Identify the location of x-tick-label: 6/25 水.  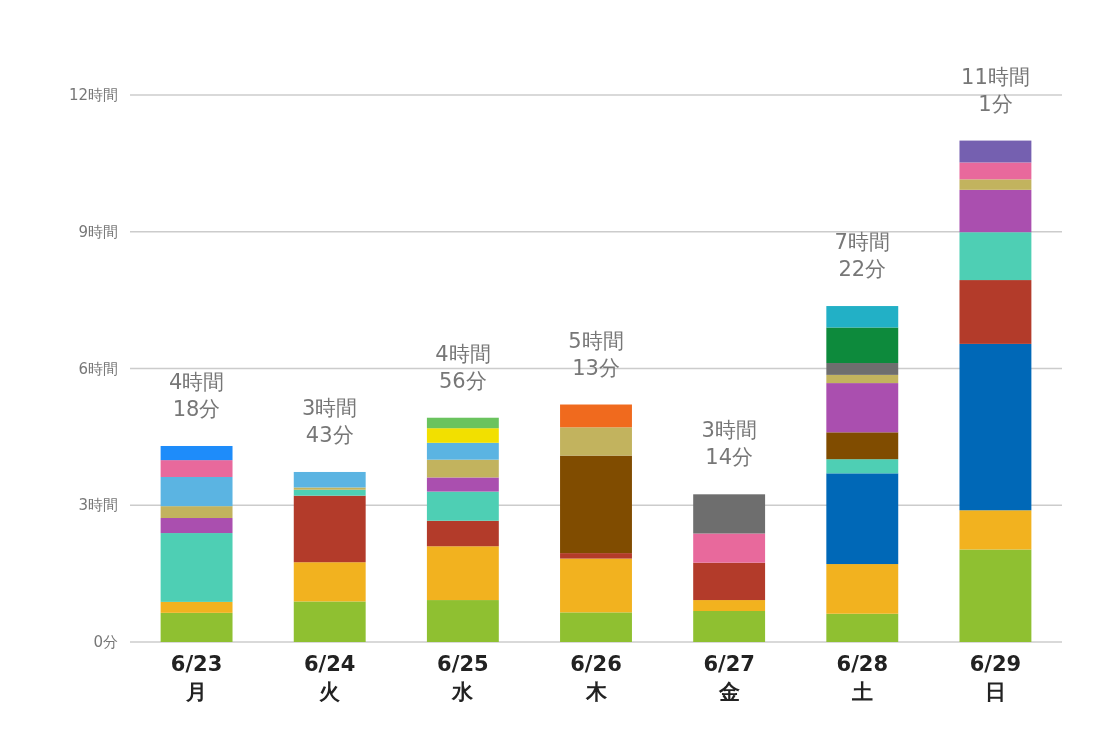
(463, 678).